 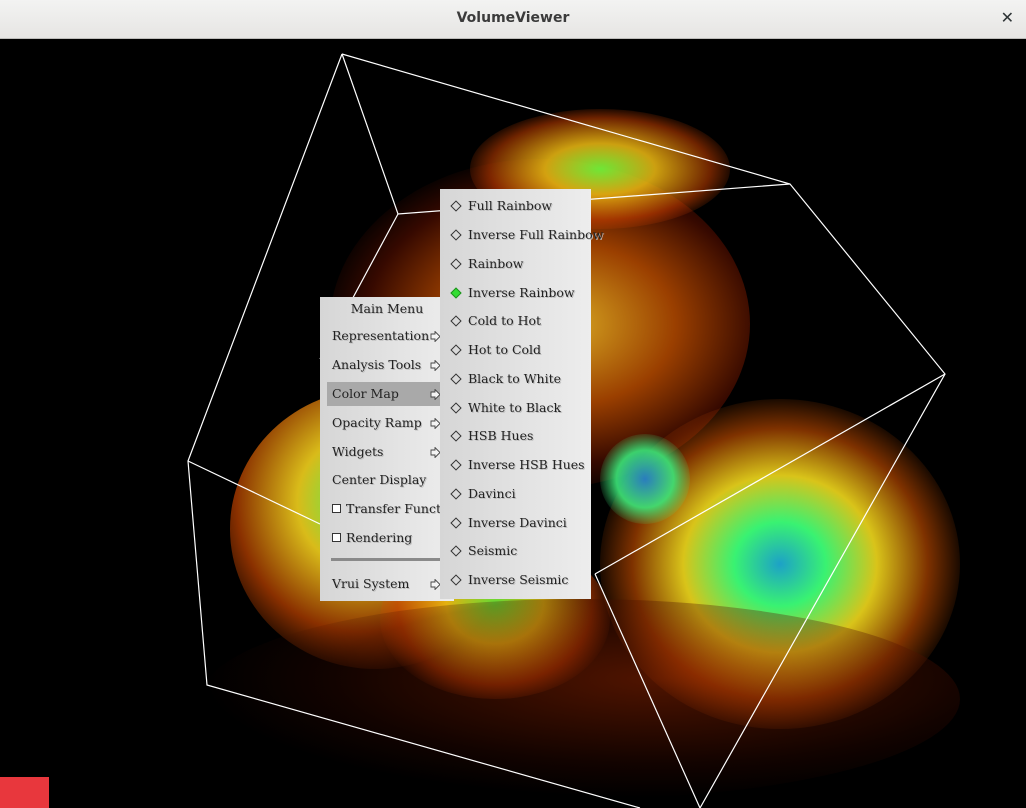 I want to click on color-map-label: Rainbow, so click(x=496, y=263).